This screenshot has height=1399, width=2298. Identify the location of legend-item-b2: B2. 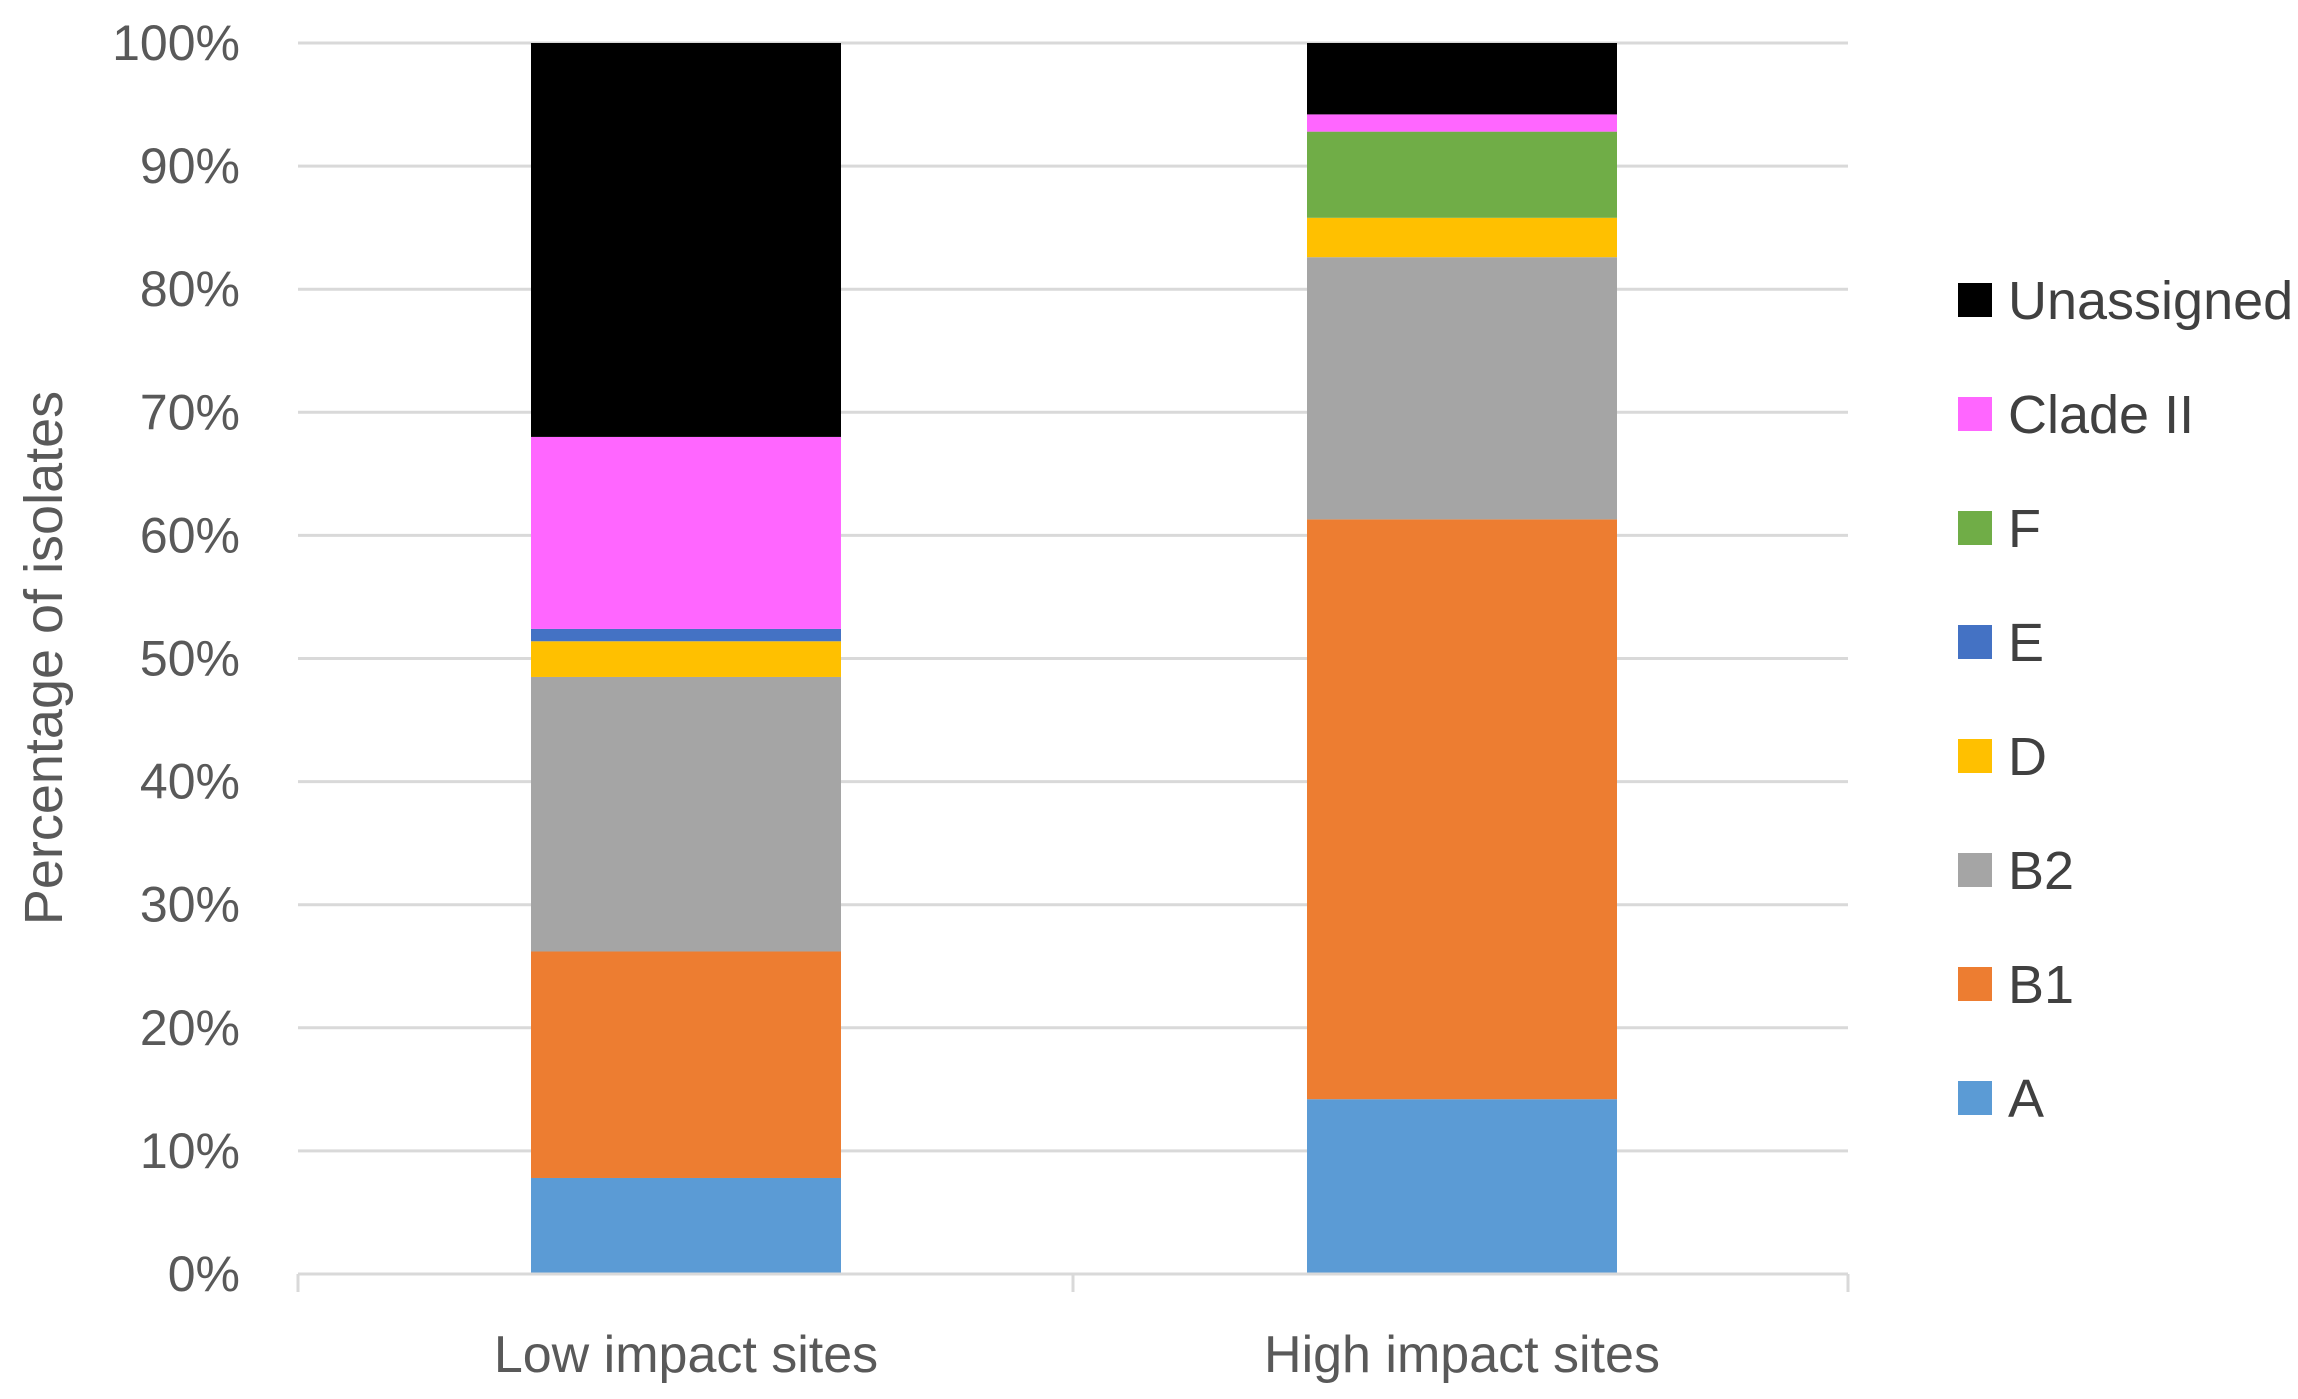
(2016, 871).